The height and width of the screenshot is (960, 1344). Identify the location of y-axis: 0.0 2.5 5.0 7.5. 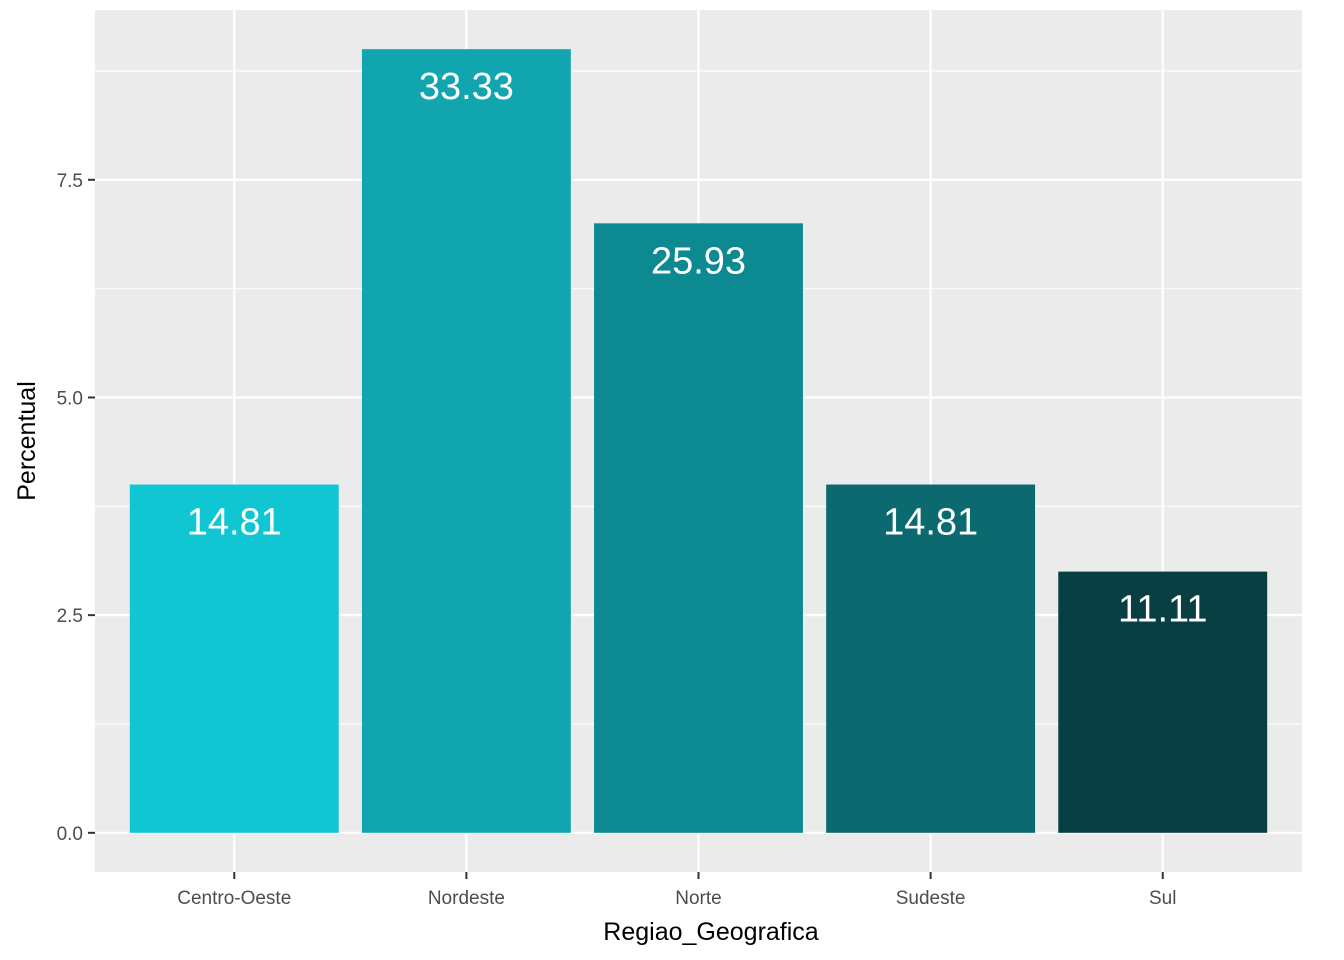
(76, 508).